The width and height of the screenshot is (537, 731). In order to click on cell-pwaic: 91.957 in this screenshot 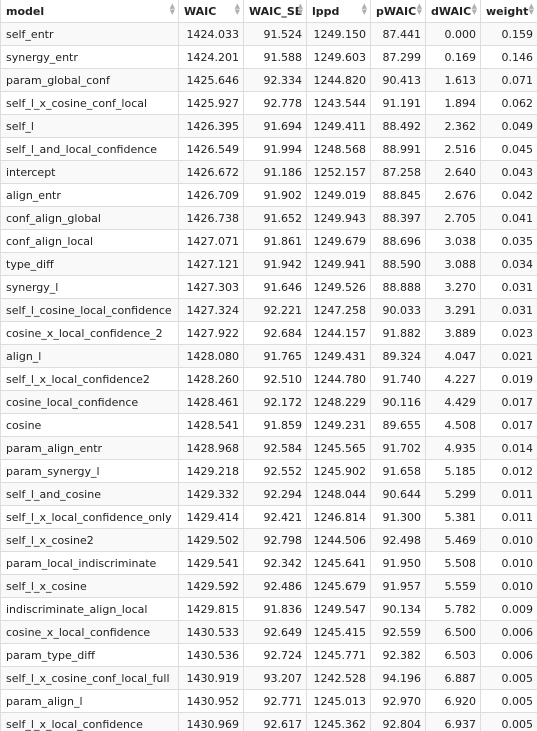, I will do `click(398, 586)`.